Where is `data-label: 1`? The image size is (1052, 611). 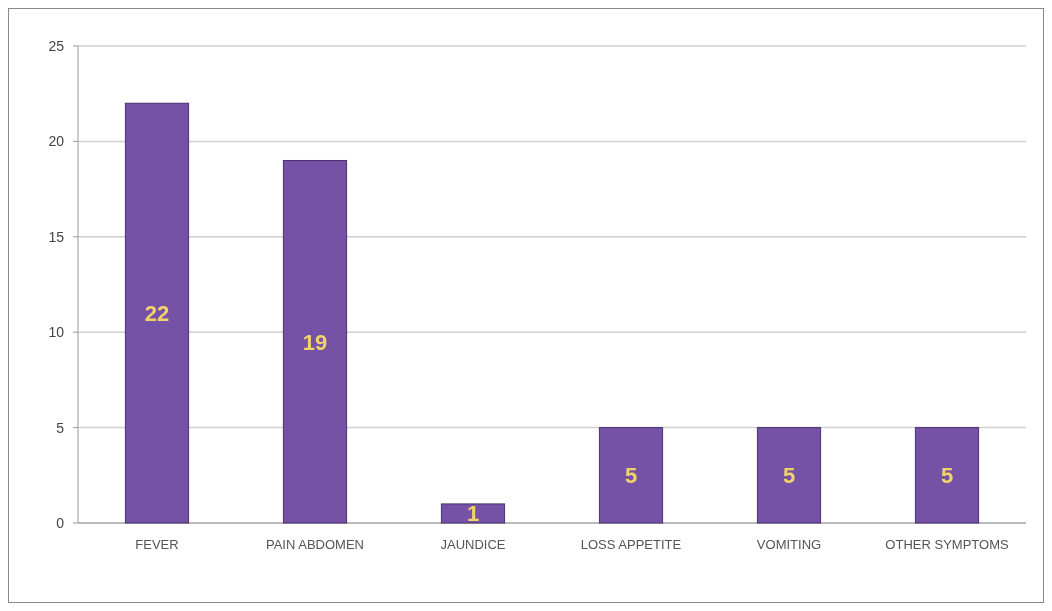 data-label: 1 is located at coordinates (473, 514).